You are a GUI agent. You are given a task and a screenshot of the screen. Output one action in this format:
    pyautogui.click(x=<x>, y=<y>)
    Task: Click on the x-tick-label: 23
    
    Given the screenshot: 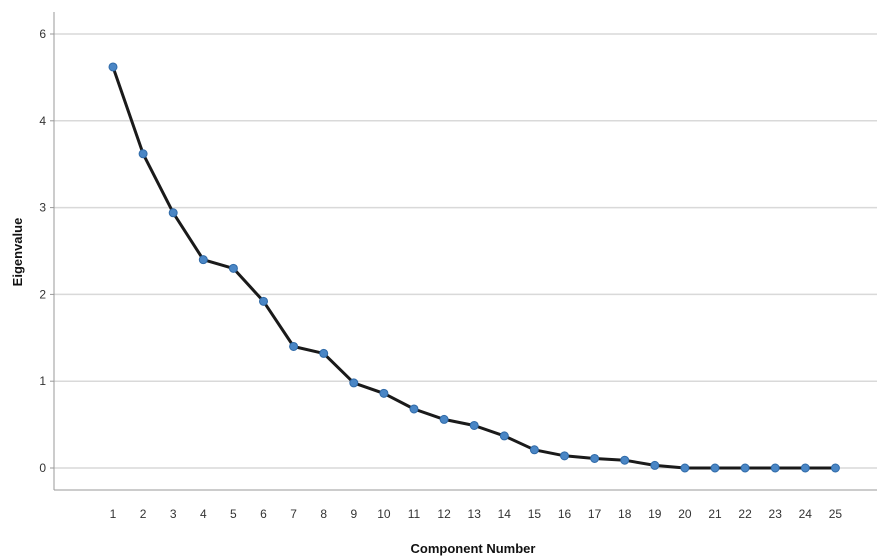 What is the action you would take?
    pyautogui.click(x=776, y=514)
    